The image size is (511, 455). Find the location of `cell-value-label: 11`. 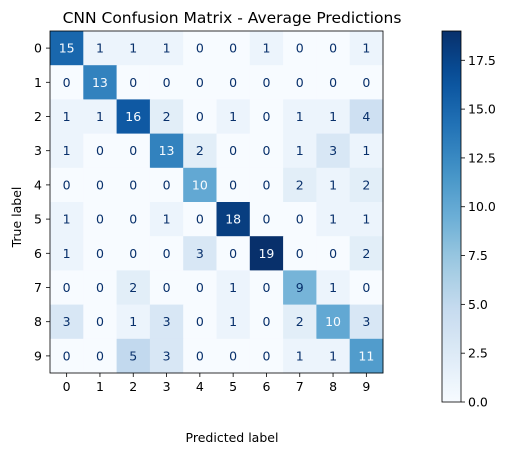

cell-value-label: 11 is located at coordinates (366, 355).